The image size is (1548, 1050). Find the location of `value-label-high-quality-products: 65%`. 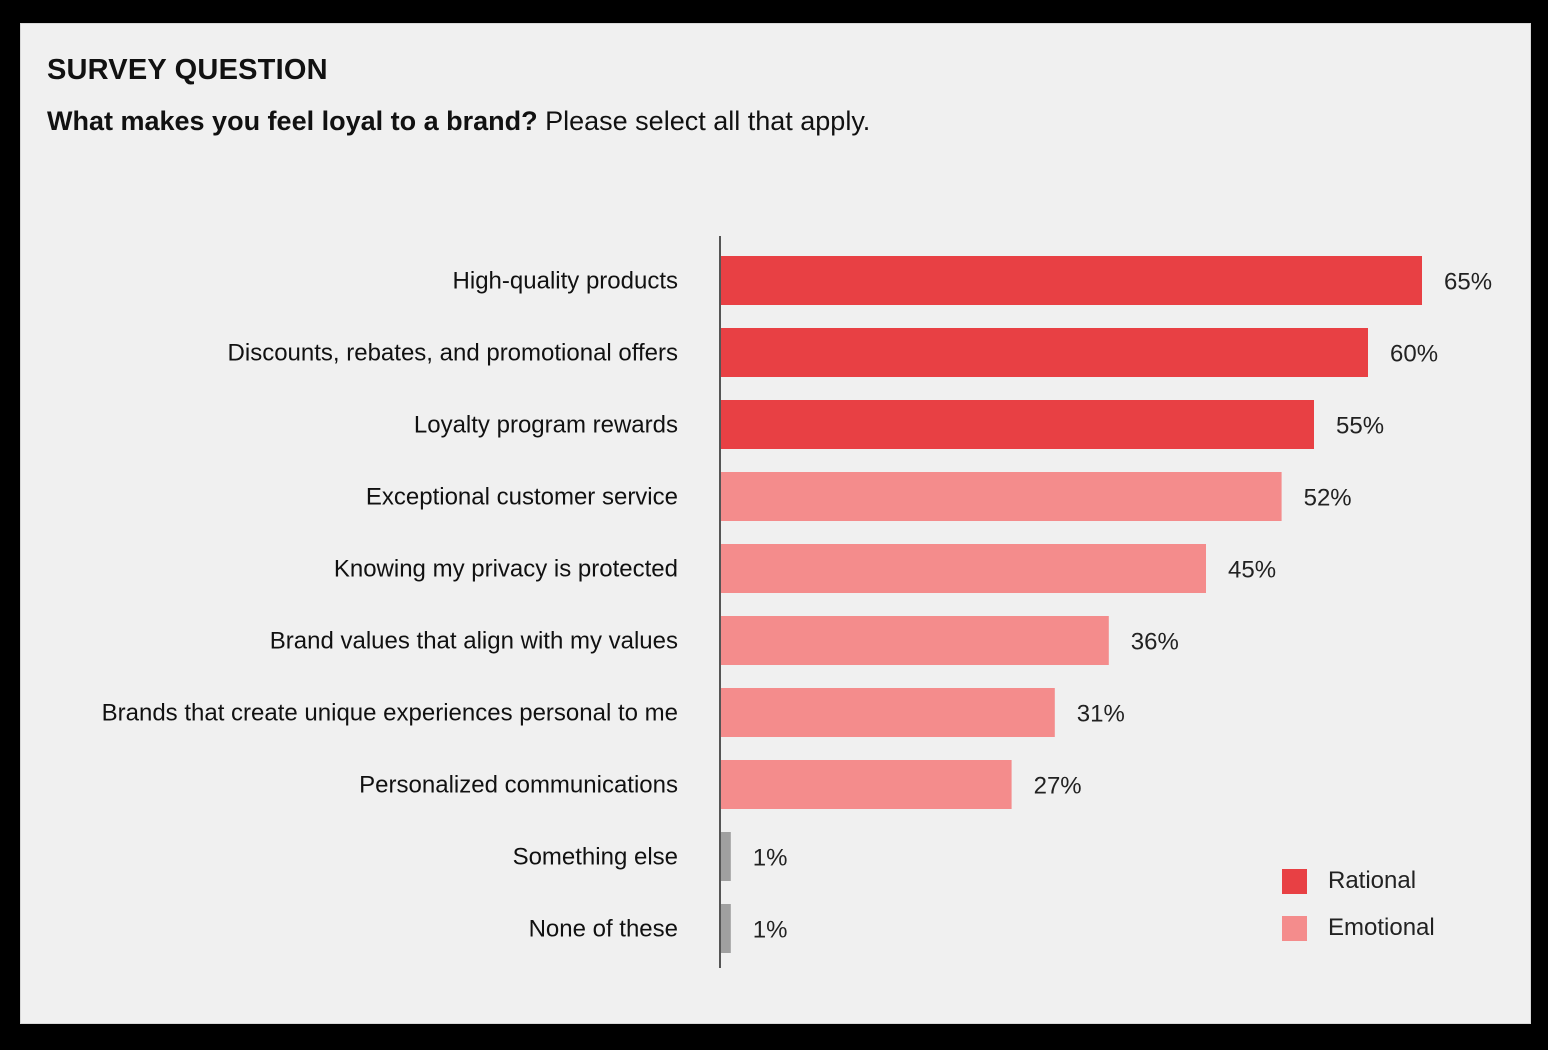

value-label-high-quality-products: 65% is located at coordinates (1468, 282).